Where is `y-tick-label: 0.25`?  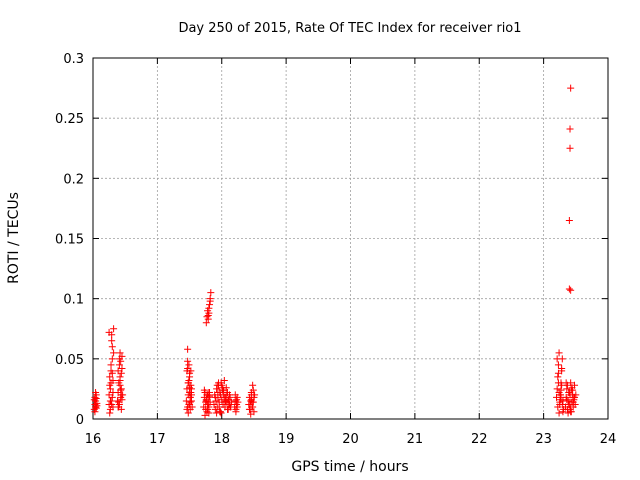 y-tick-label: 0.25 is located at coordinates (69, 119).